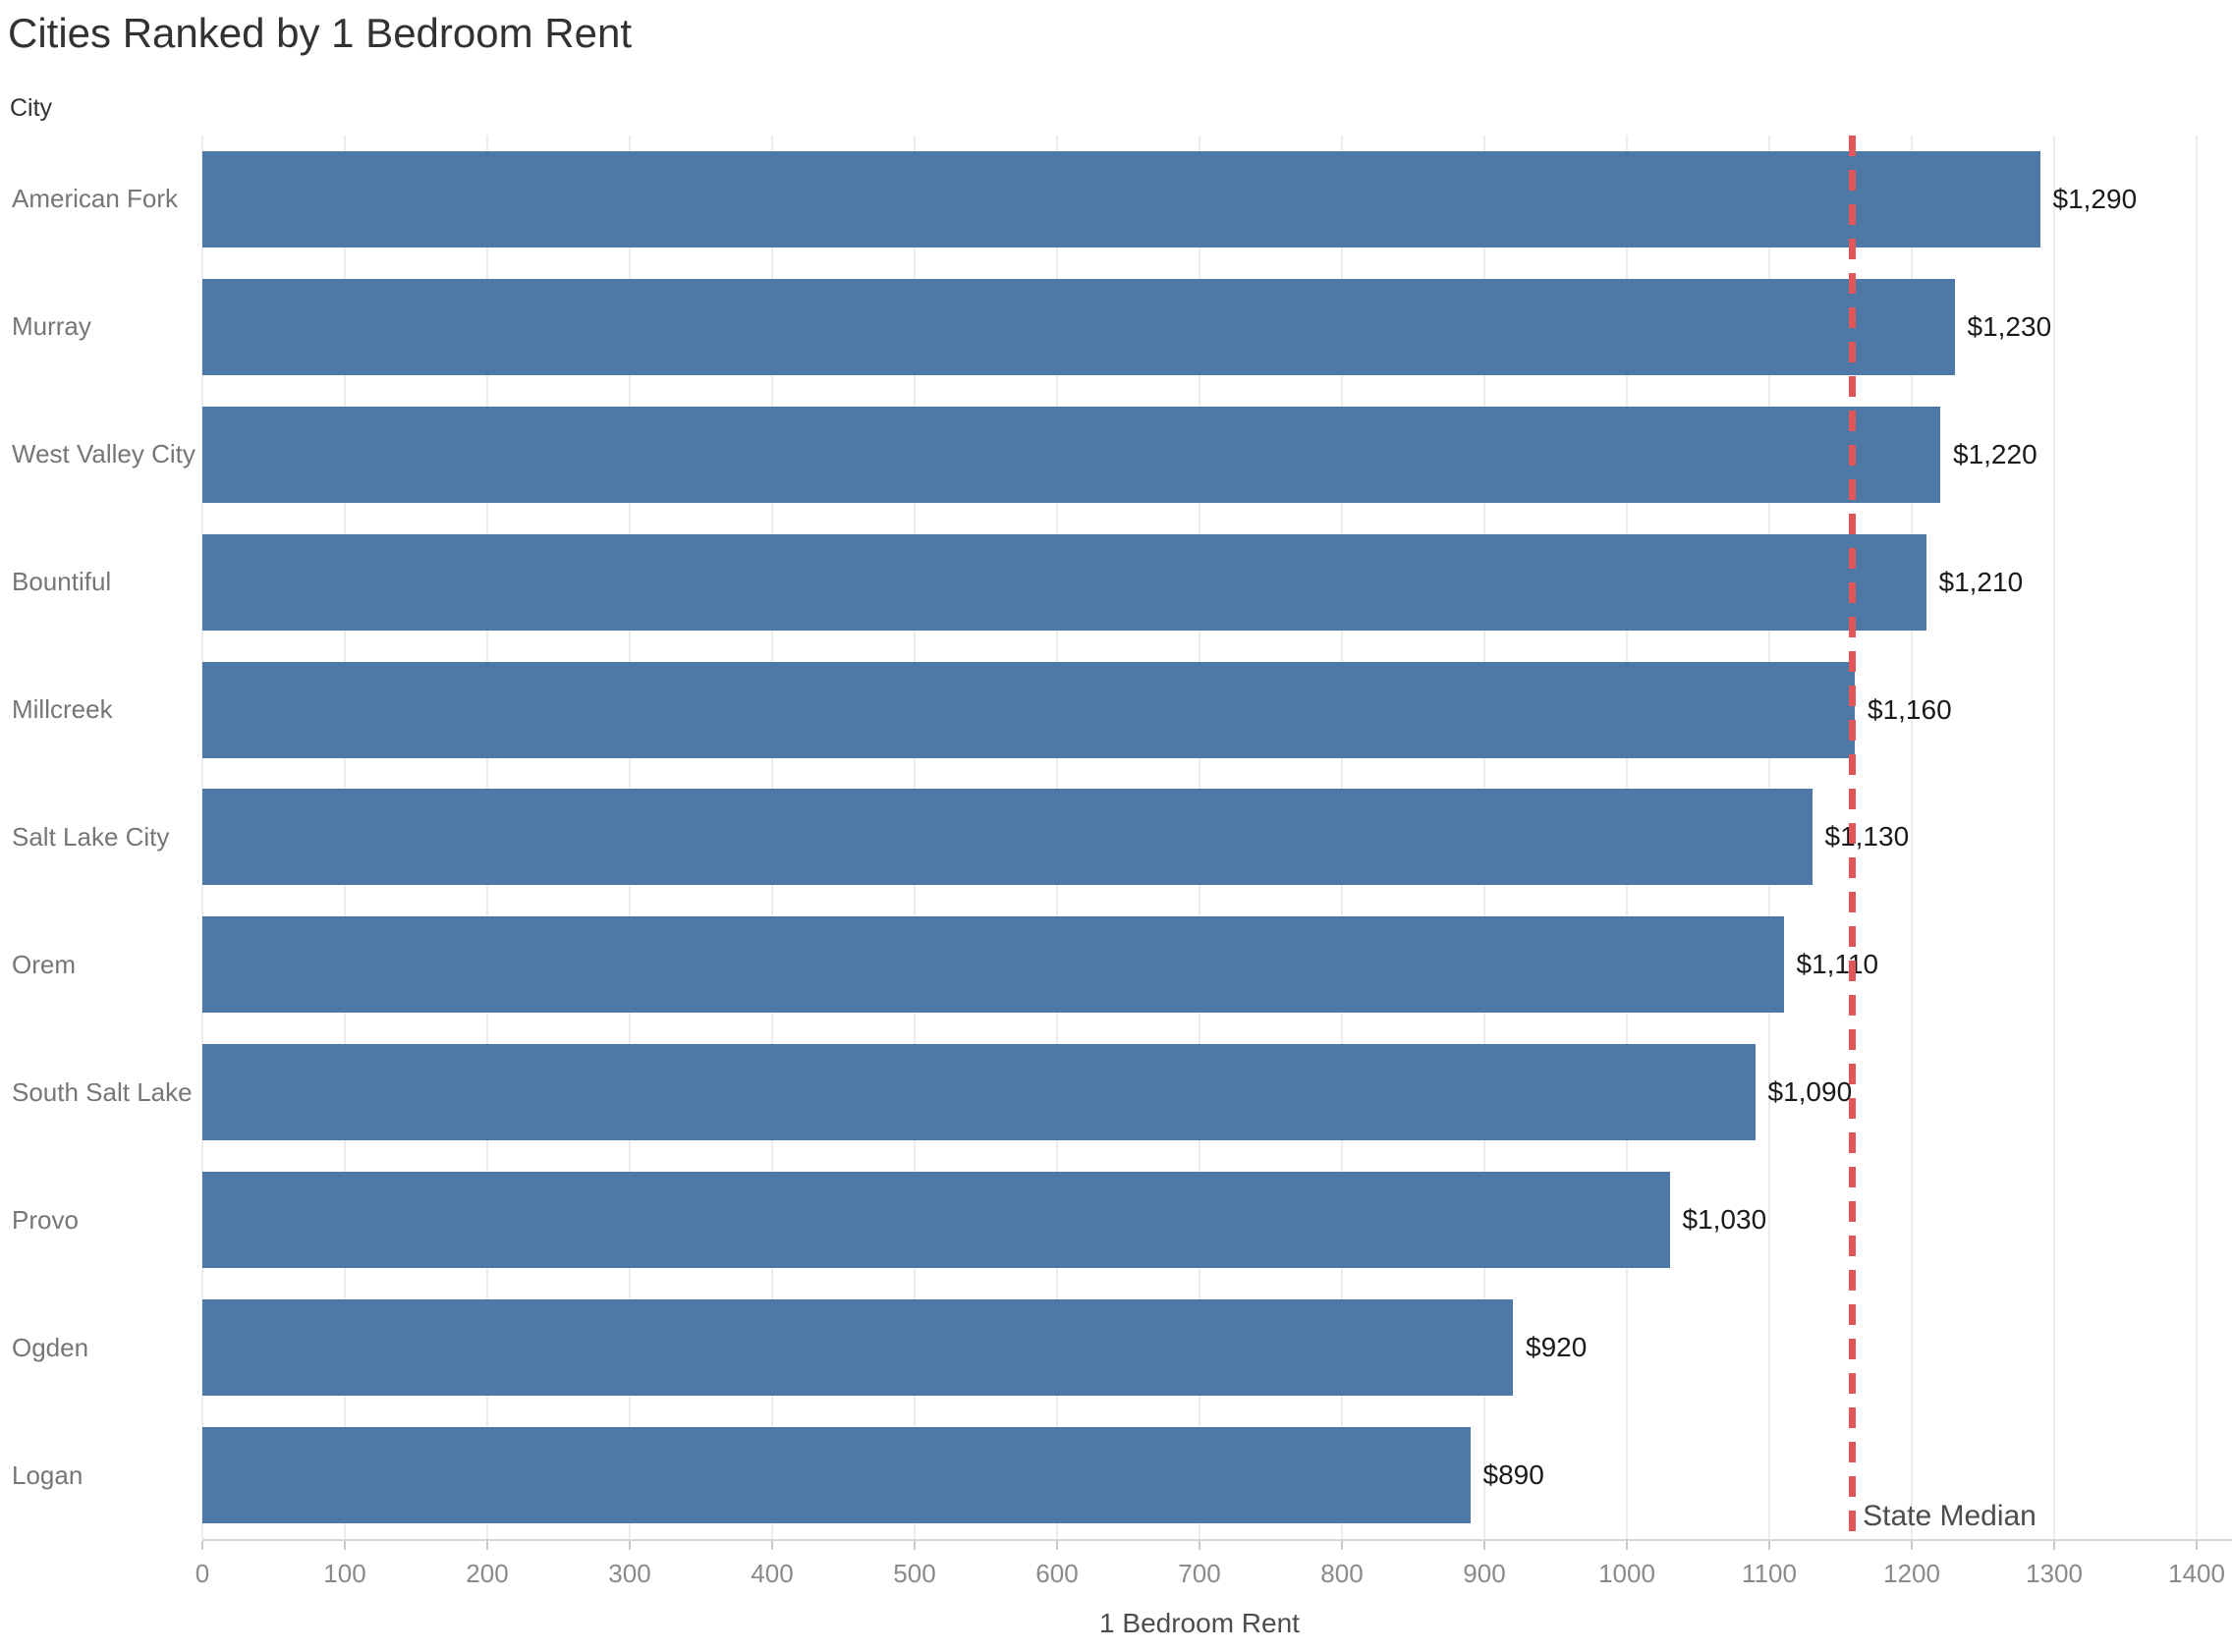  I want to click on x-tick-label: 100, so click(344, 1573).